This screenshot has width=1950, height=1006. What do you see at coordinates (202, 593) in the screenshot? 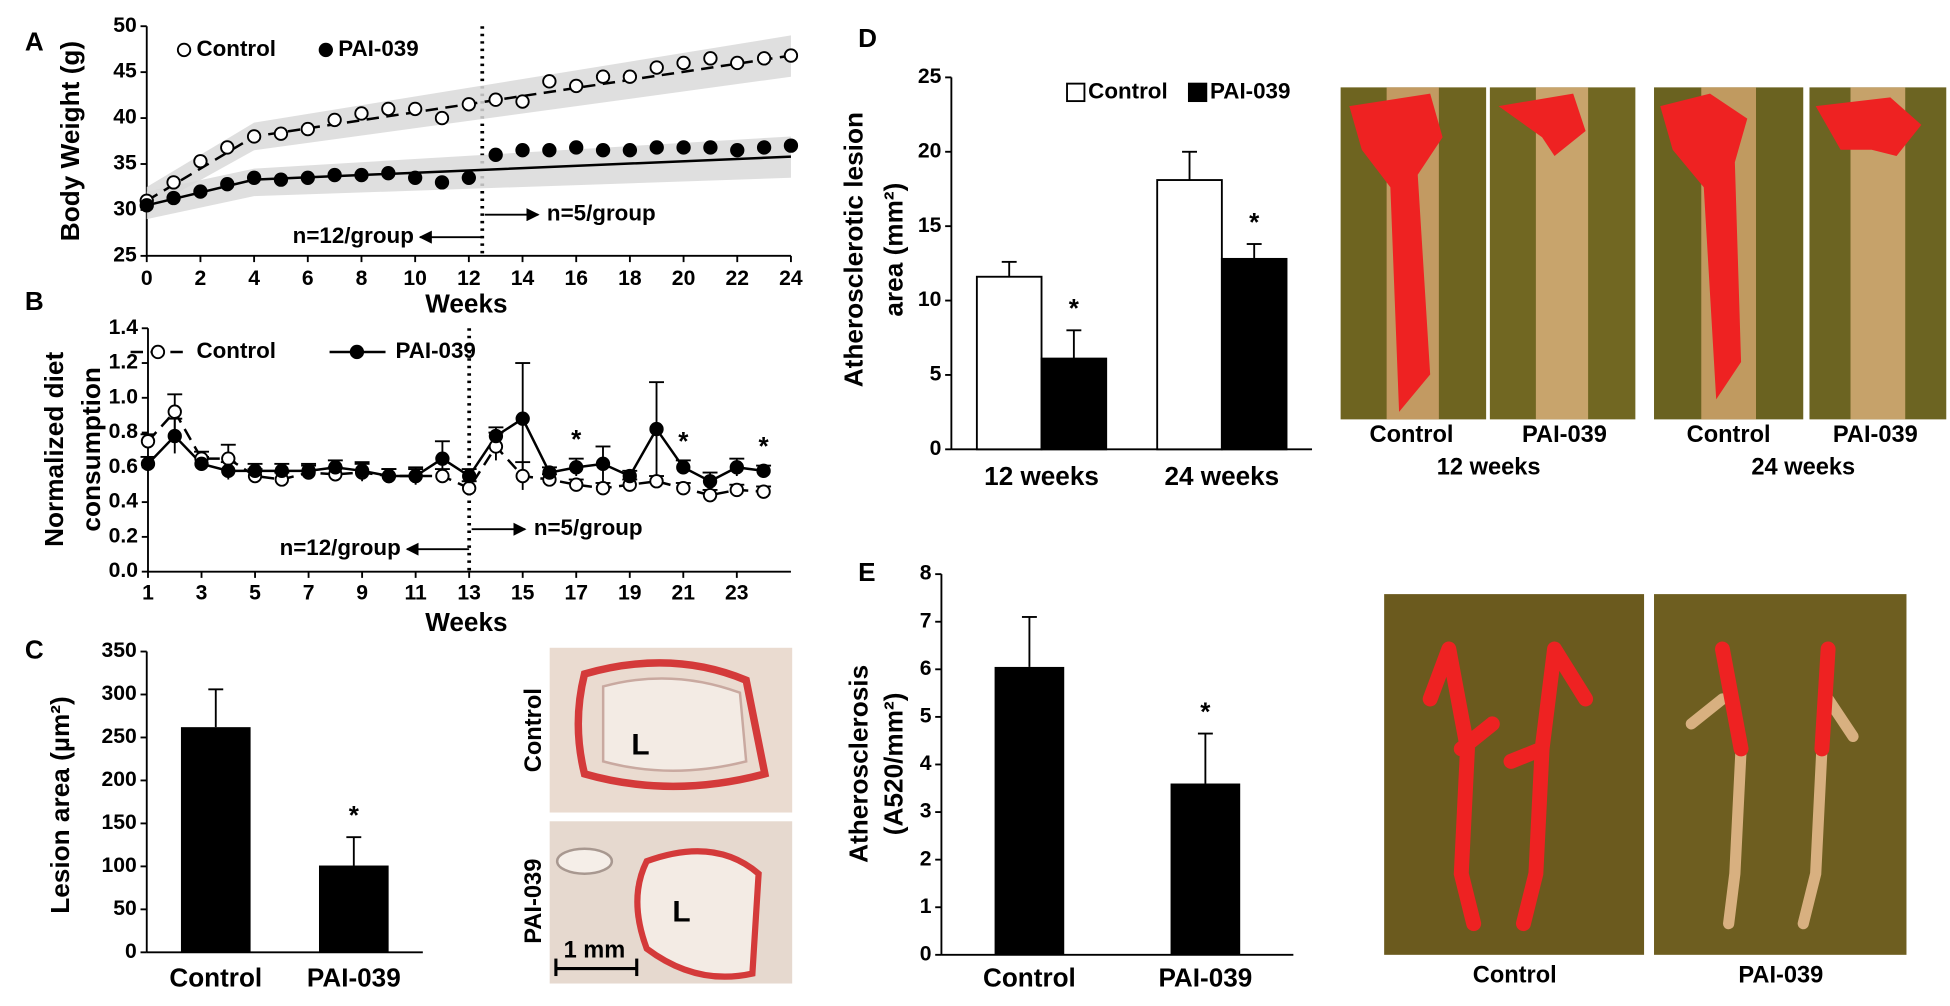
I see `x-tick-label: 3` at bounding box center [202, 593].